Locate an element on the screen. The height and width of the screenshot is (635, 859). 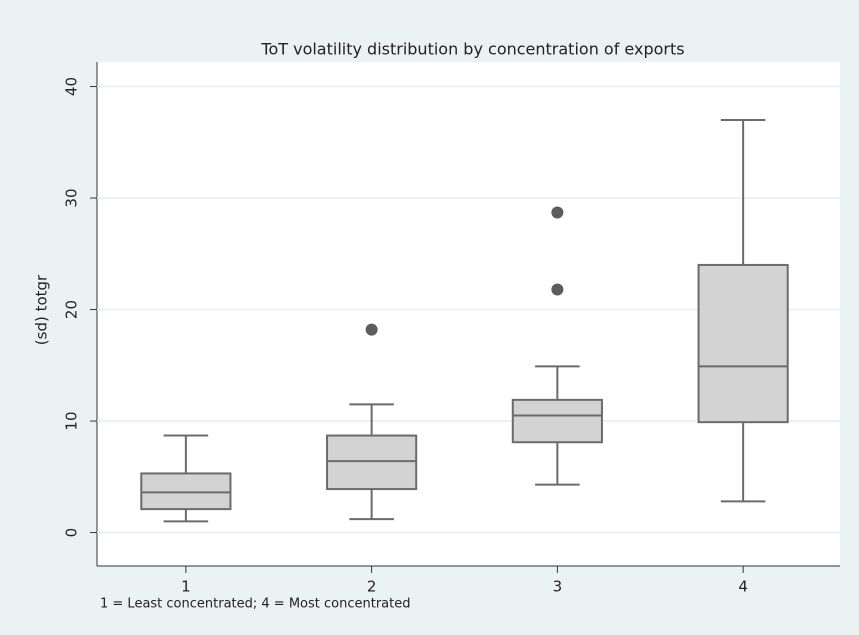
x-tick-label: 2 is located at coordinates (372, 587).